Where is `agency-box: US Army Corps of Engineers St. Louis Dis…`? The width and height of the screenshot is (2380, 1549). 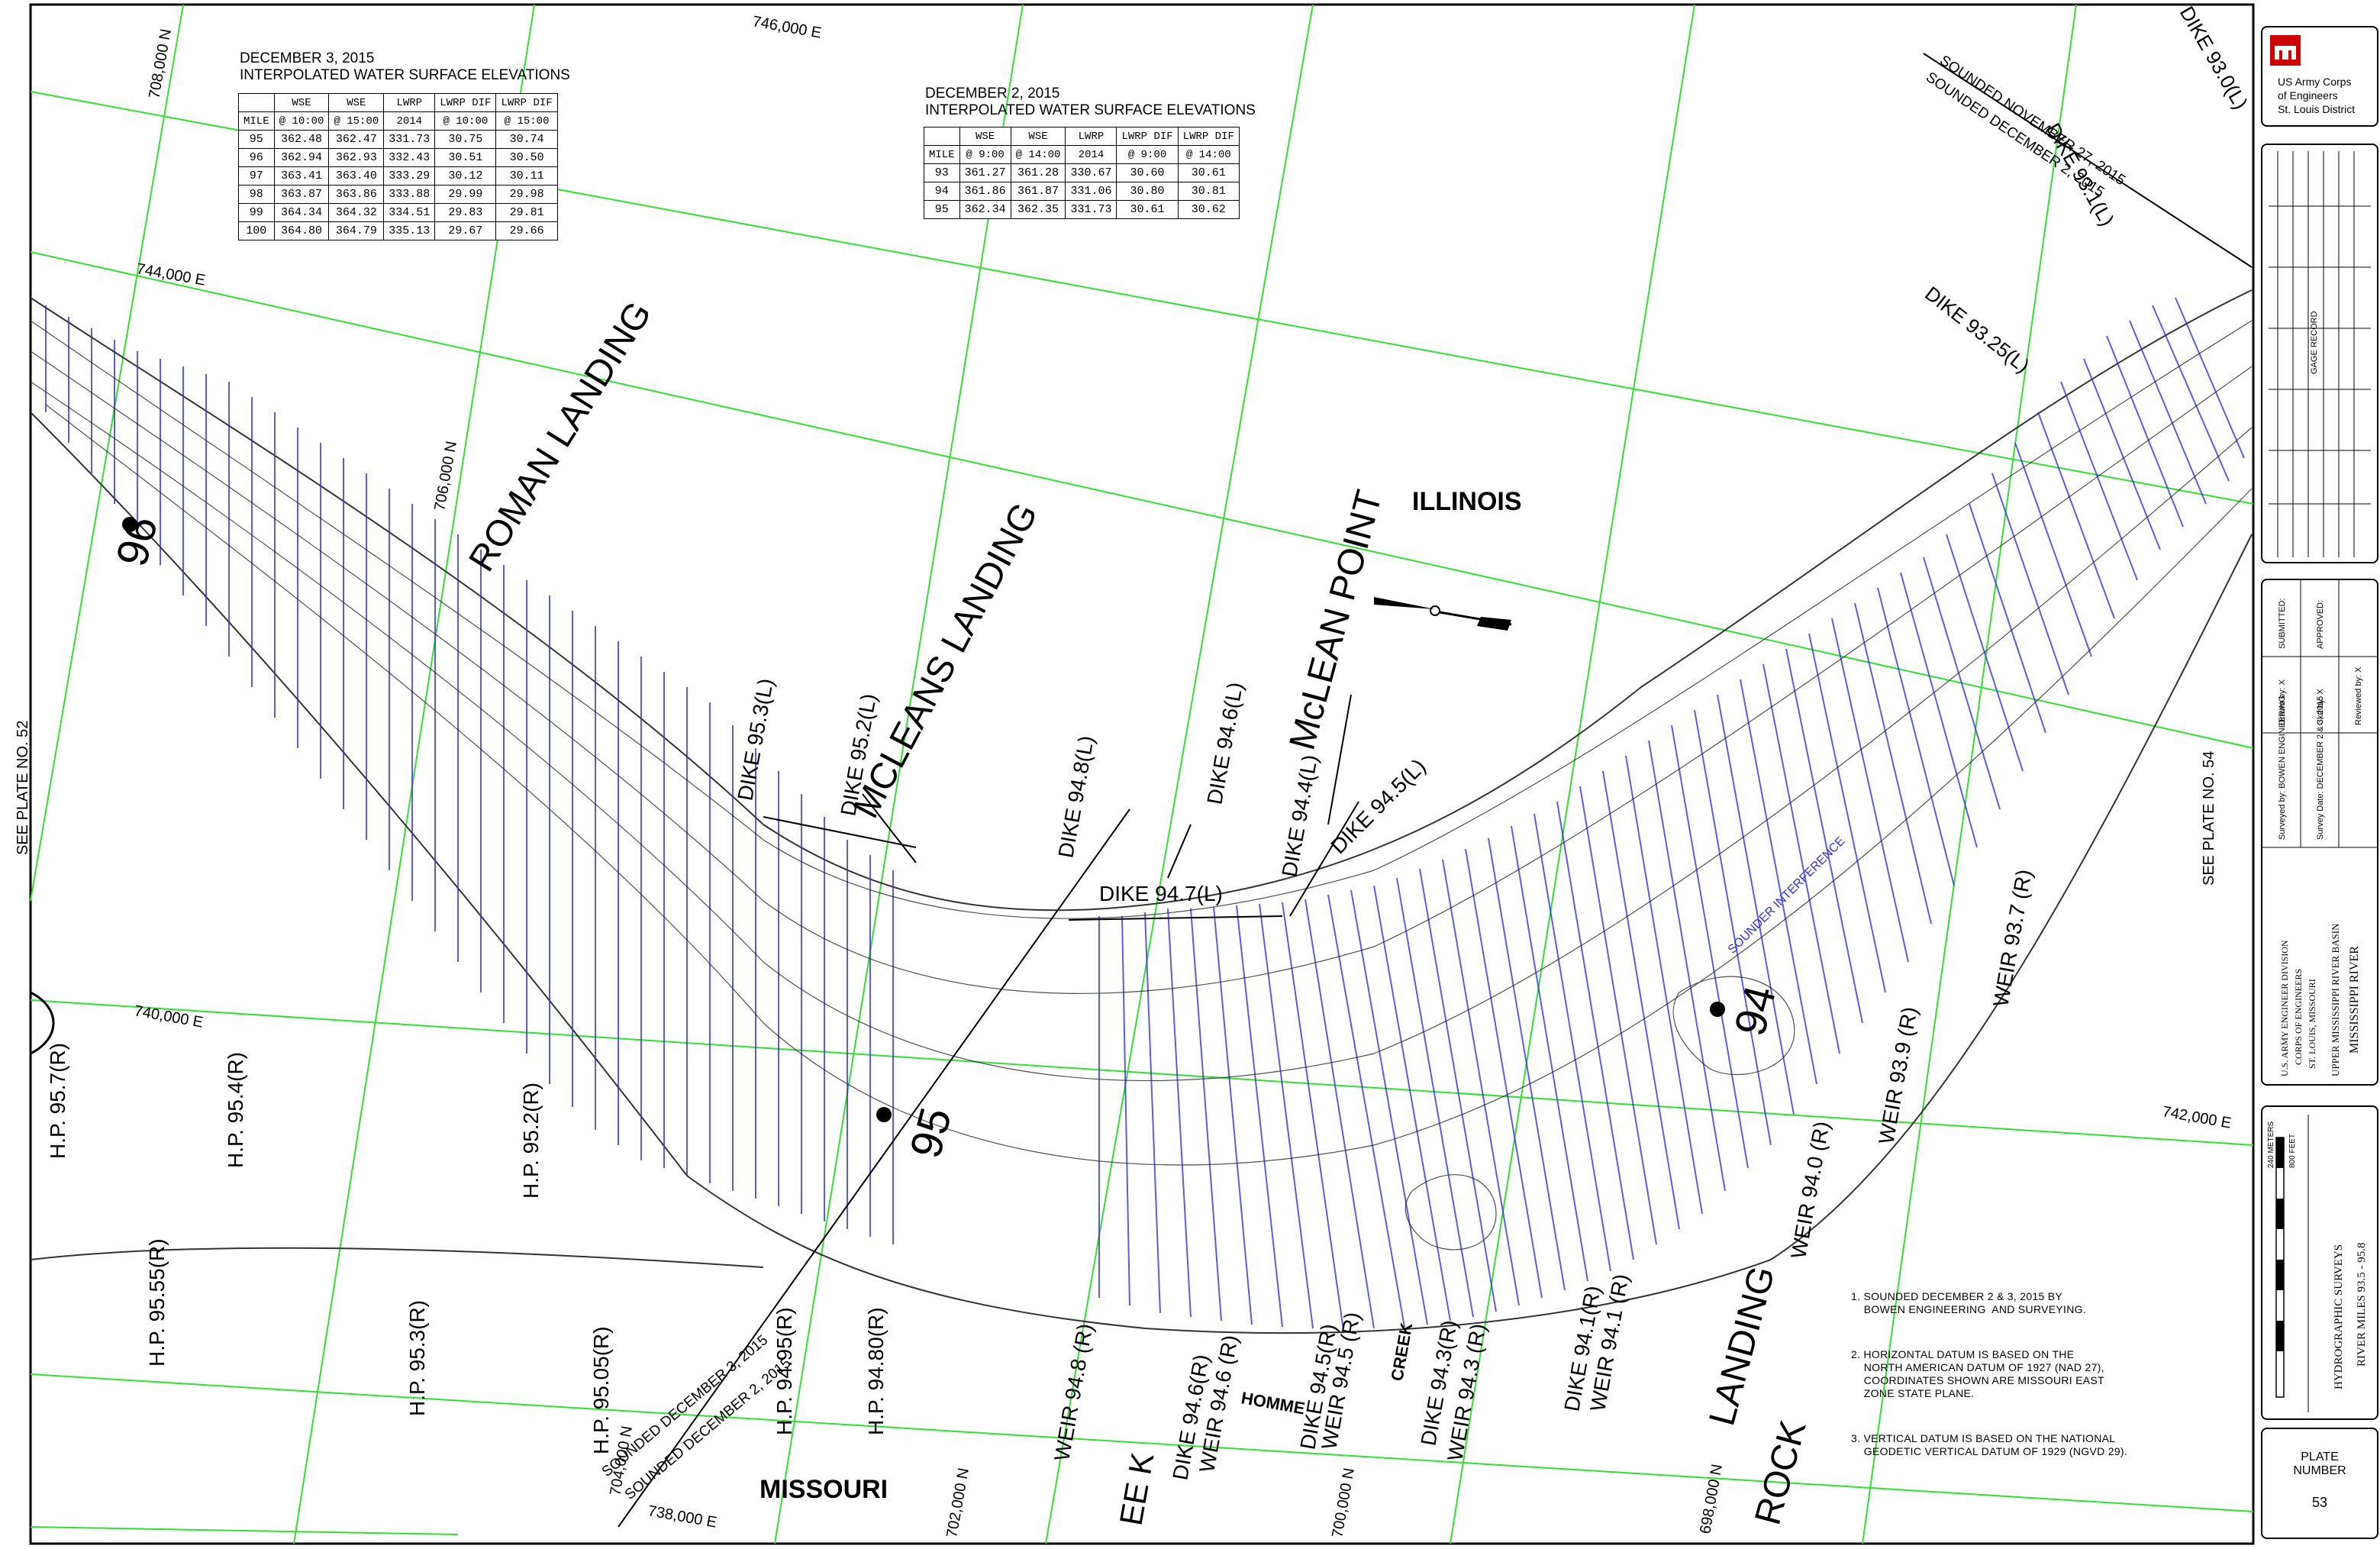 agency-box: US Army Corps of Engineers St. Louis Dis… is located at coordinates (2319, 76).